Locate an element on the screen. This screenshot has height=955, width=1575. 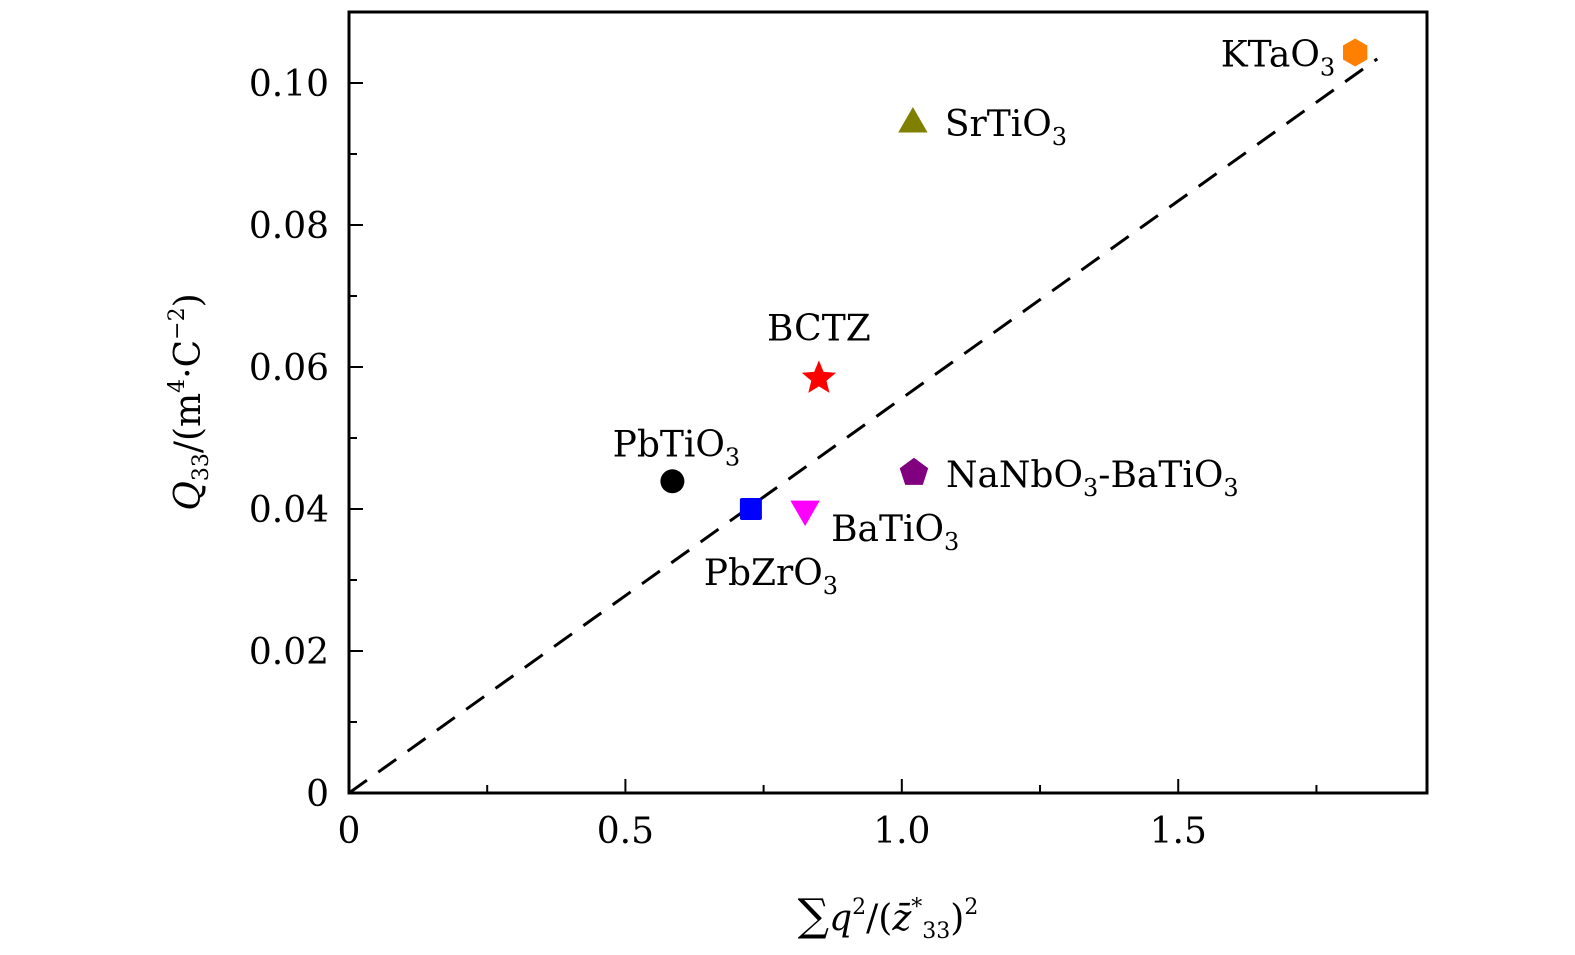
data-point-batio3: BaTiO3 is located at coordinates (874, 528).